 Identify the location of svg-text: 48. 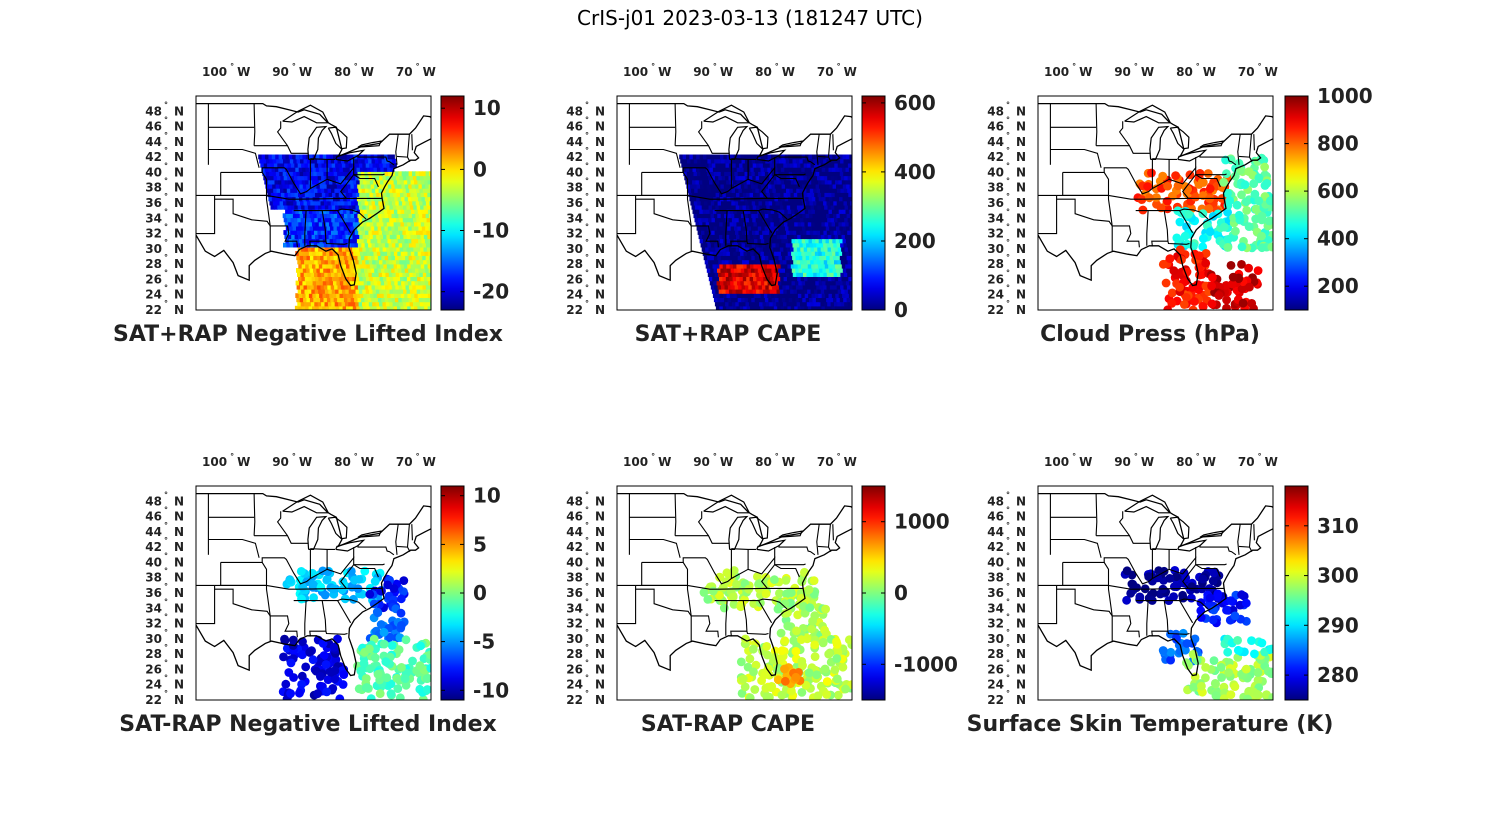
(574, 111).